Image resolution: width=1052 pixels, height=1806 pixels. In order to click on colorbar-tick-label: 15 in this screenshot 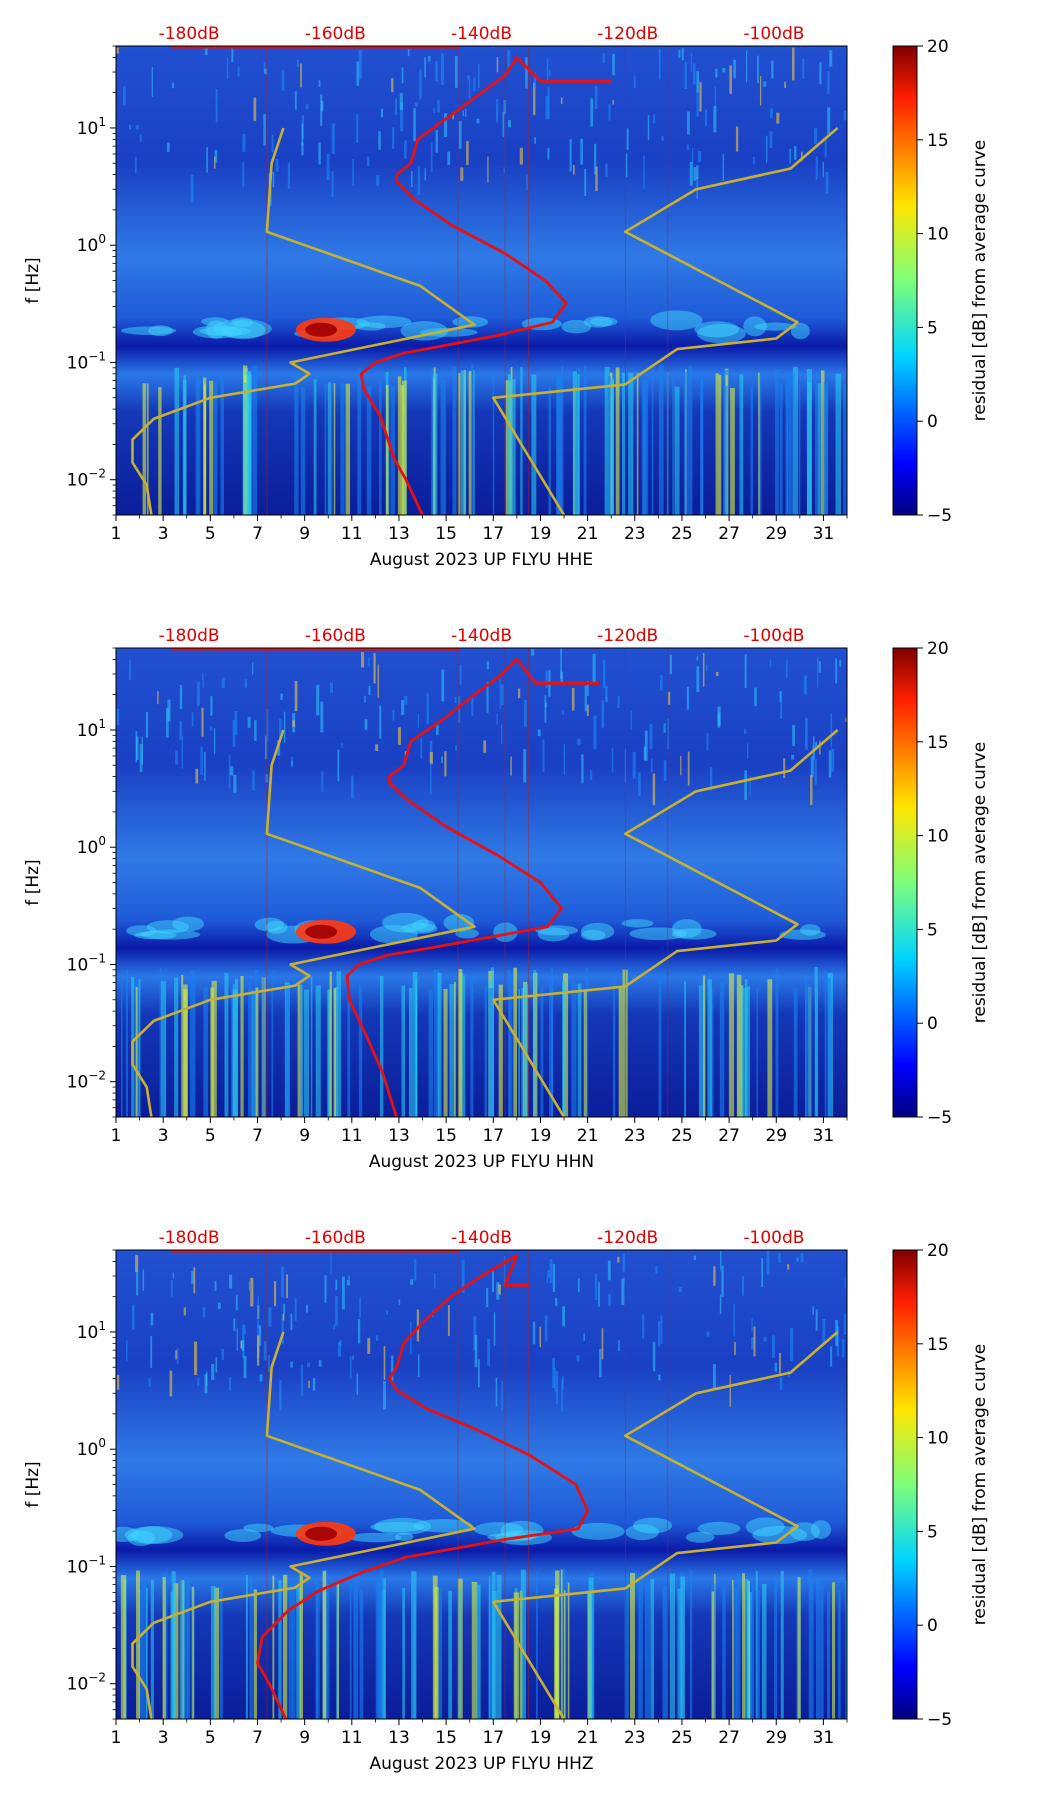, I will do `click(938, 743)`.